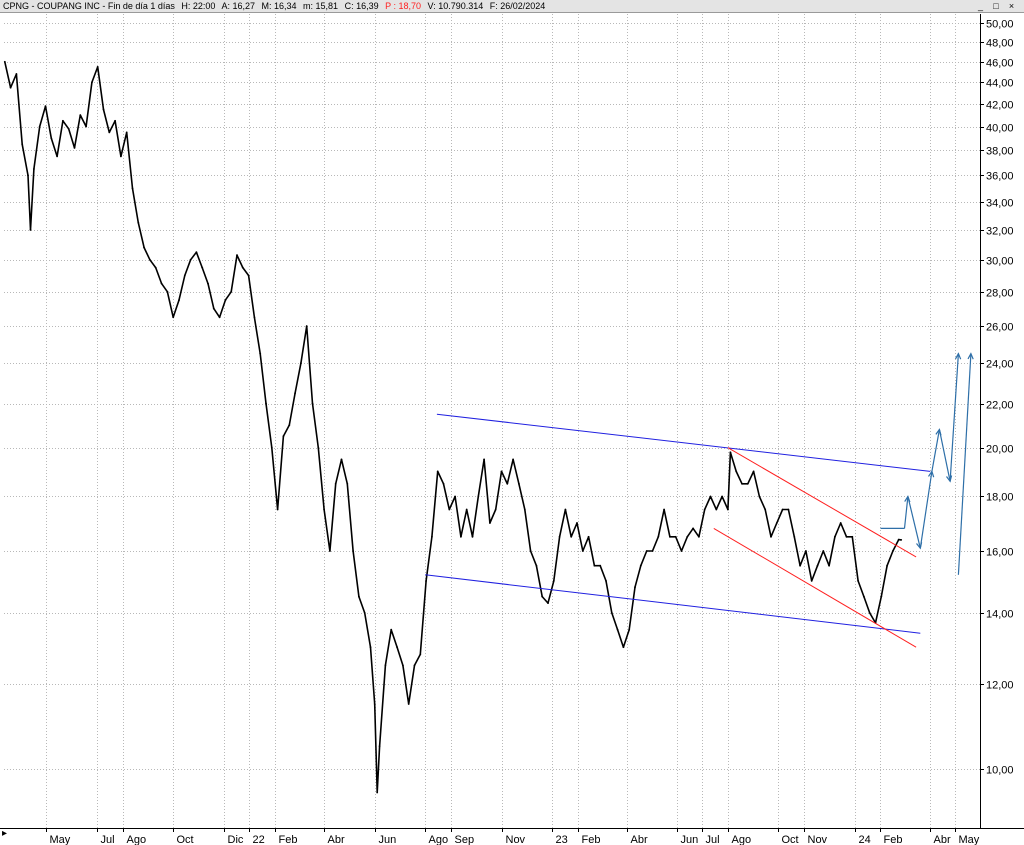 This screenshot has width=1024, height=845. I want to click on y-tick-label: 32,00, so click(1000, 232).